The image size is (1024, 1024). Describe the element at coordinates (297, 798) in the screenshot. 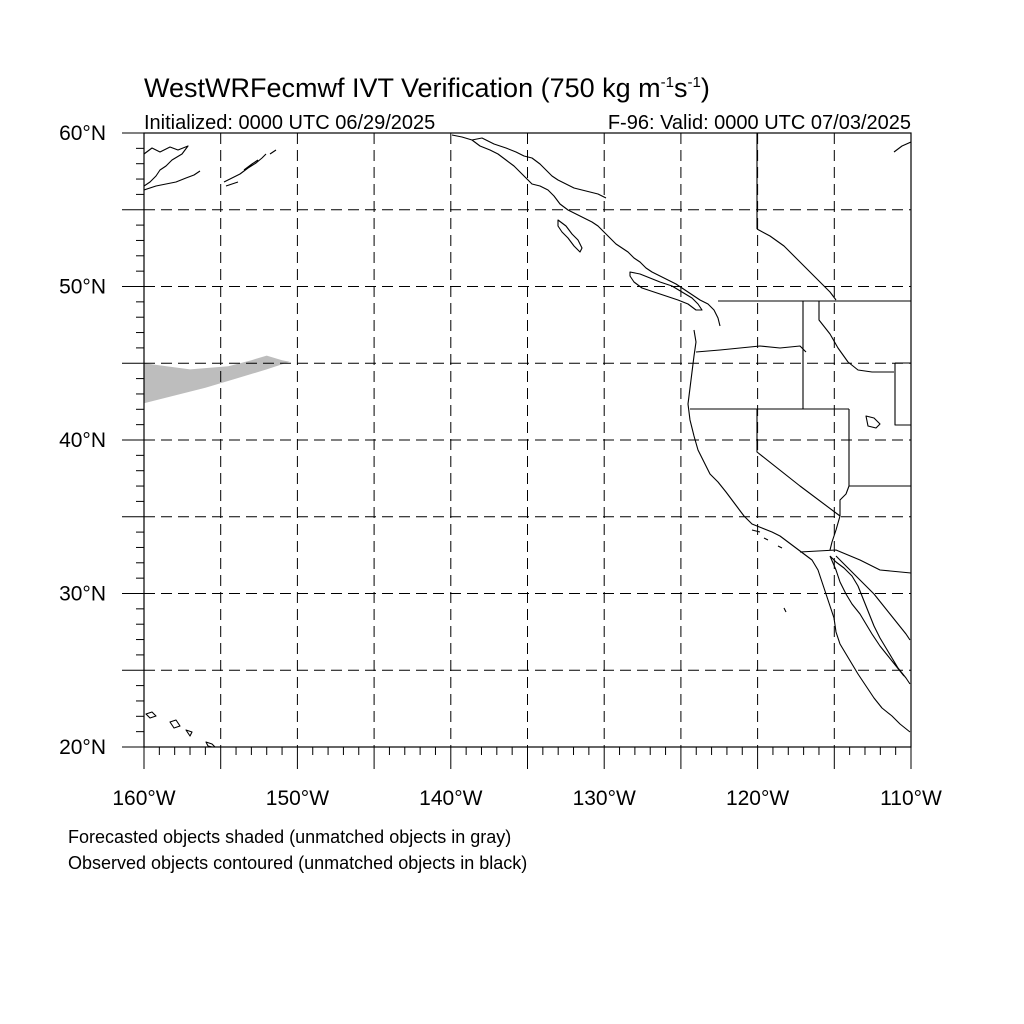

I see `lon-tick-label: 150°W` at that location.